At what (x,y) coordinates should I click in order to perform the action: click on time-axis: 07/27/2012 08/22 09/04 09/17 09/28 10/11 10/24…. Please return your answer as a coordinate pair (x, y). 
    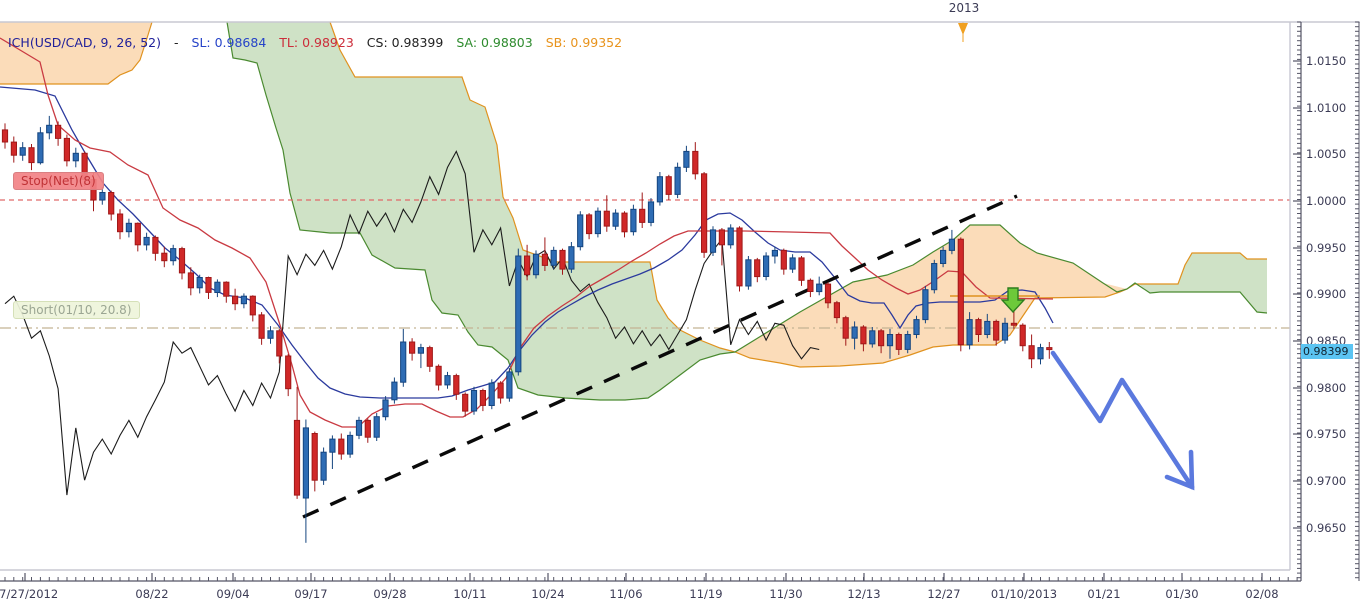
    Looking at the image, I should click on (650, 587).